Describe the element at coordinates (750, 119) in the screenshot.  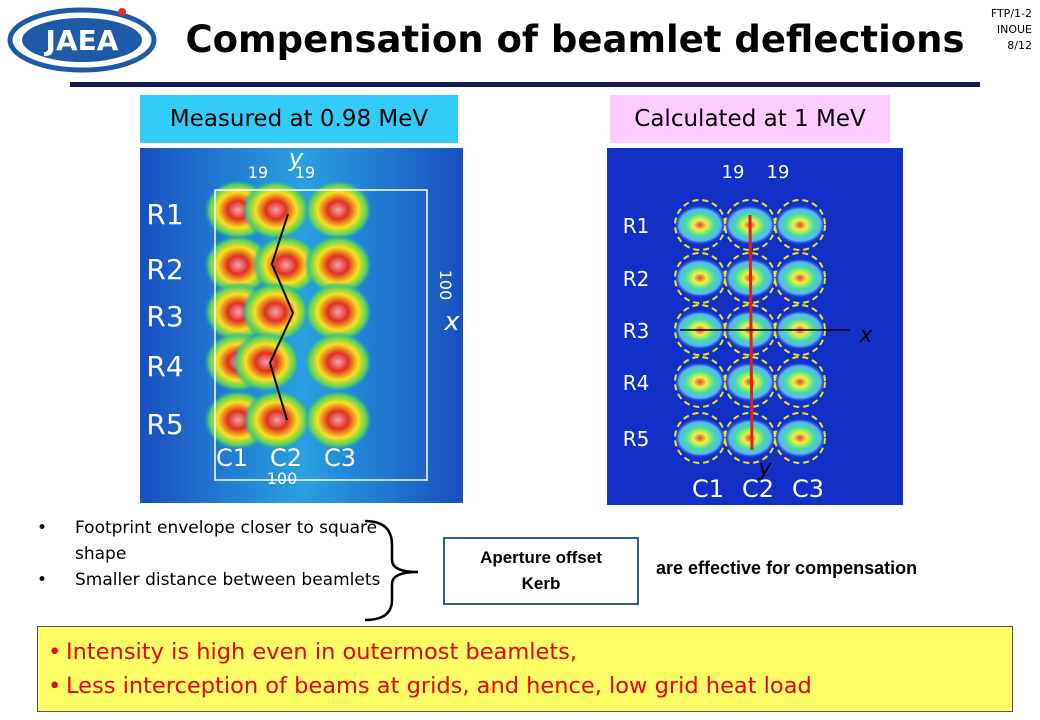
I see `right-label: Calculated at 1 MeV` at that location.